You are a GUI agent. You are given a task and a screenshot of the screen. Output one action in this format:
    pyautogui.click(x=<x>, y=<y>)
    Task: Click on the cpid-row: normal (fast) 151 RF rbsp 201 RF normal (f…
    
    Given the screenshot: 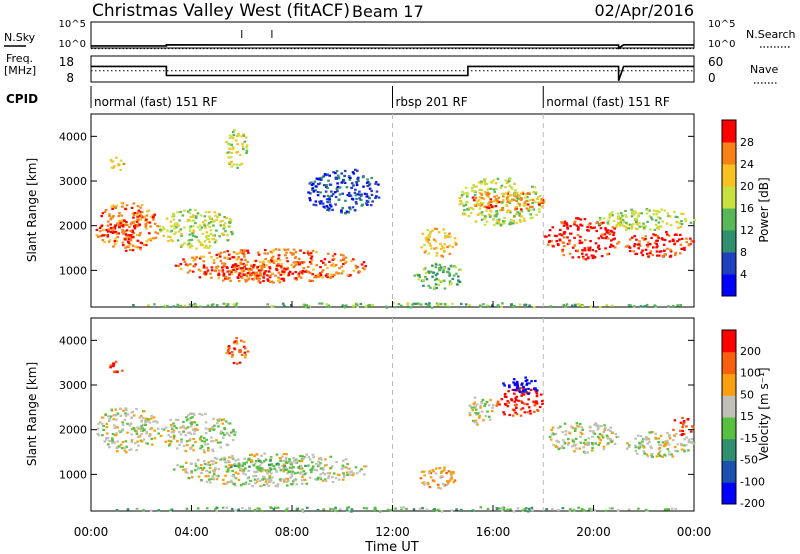 What is the action you would take?
    pyautogui.click(x=380, y=97)
    